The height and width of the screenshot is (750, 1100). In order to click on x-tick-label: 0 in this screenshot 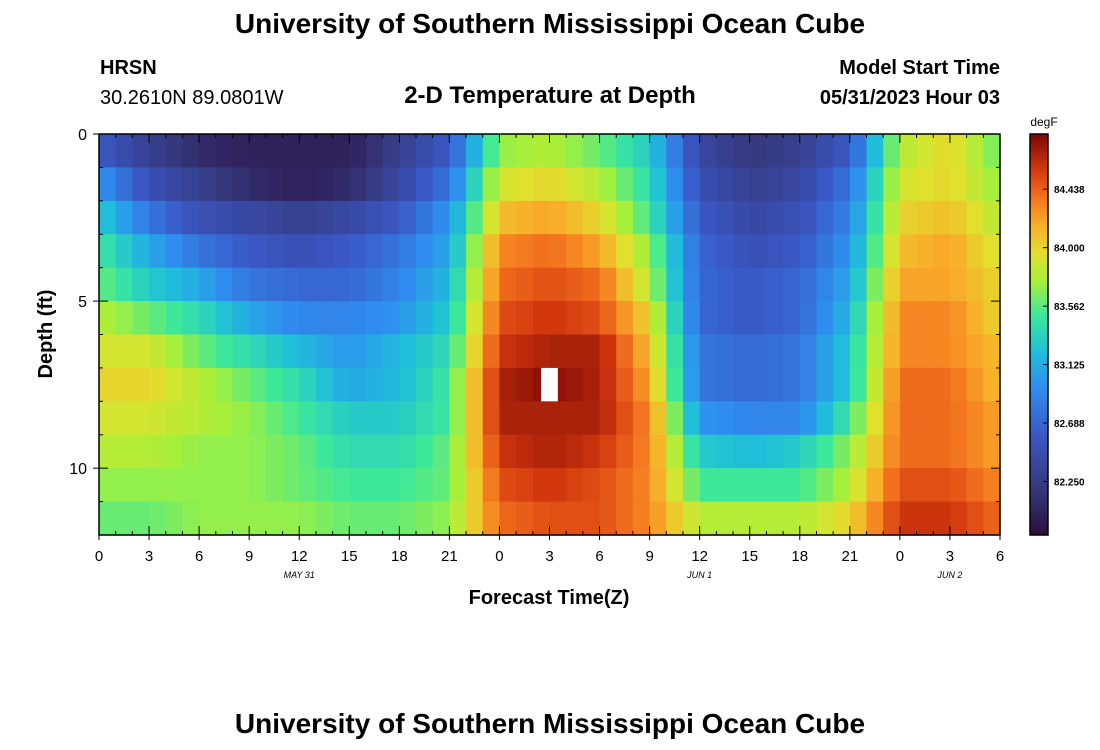, I will do `click(499, 556)`.